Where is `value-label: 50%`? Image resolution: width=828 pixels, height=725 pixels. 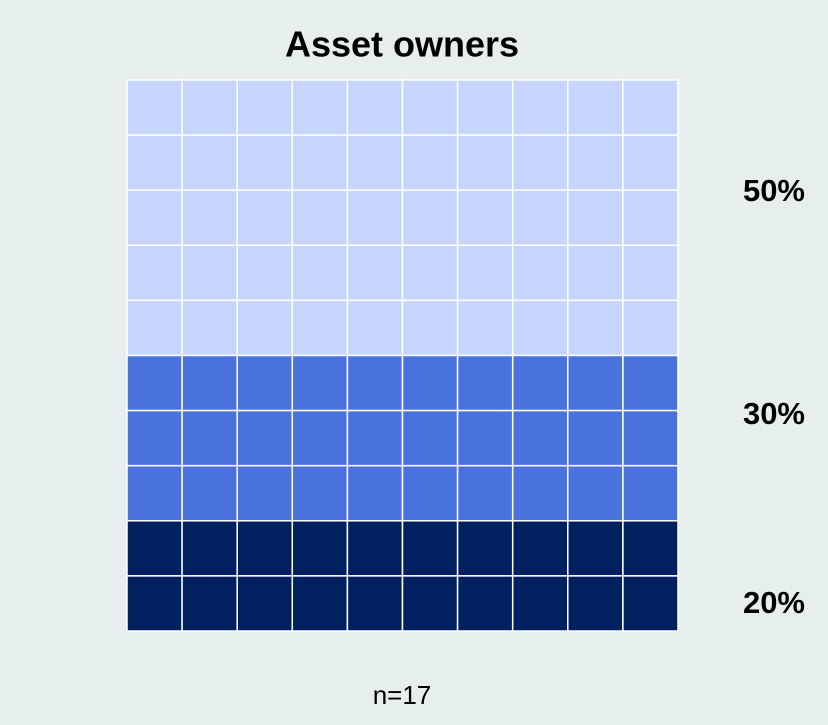
value-label: 50% is located at coordinates (774, 190).